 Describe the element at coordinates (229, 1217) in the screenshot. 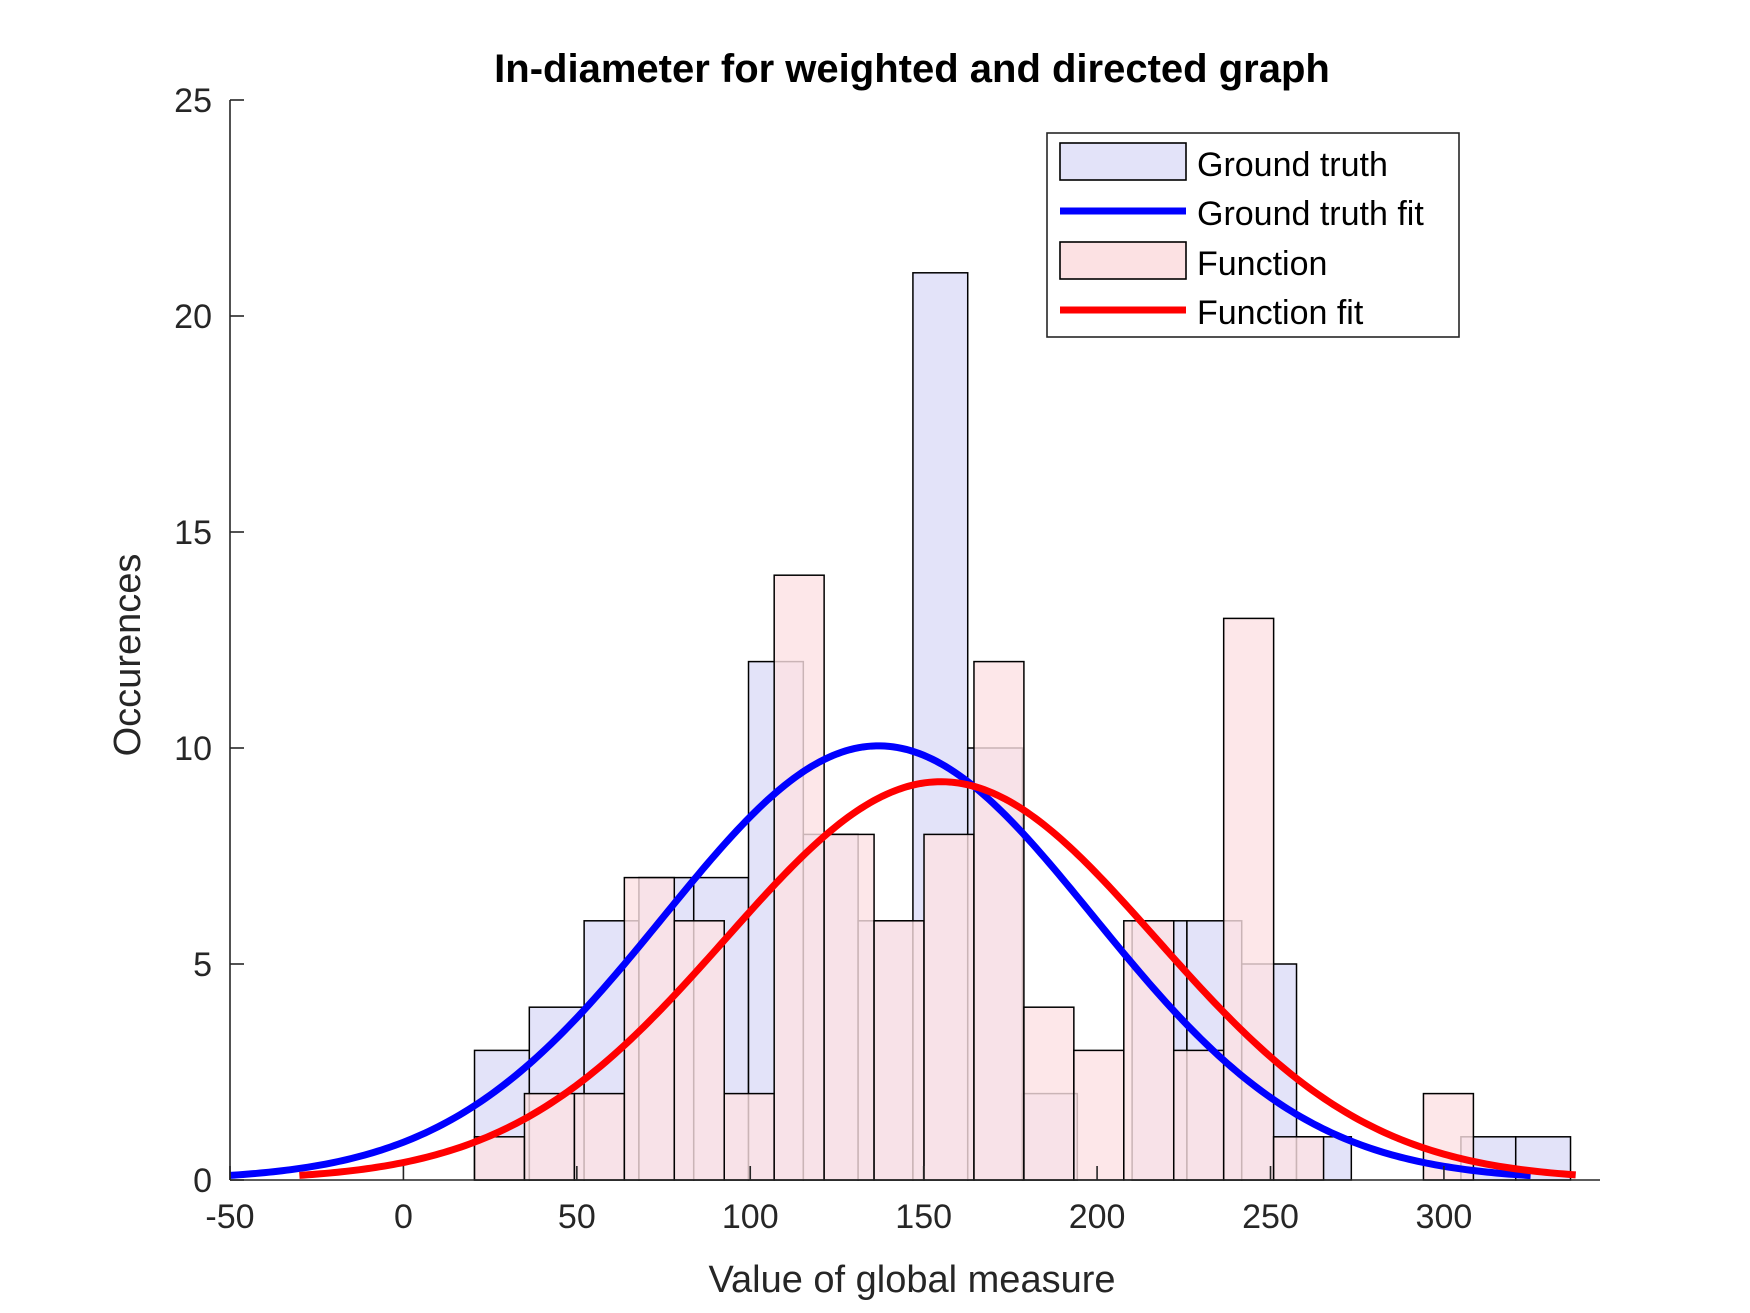

I see `x-tick-label--50: -50` at that location.